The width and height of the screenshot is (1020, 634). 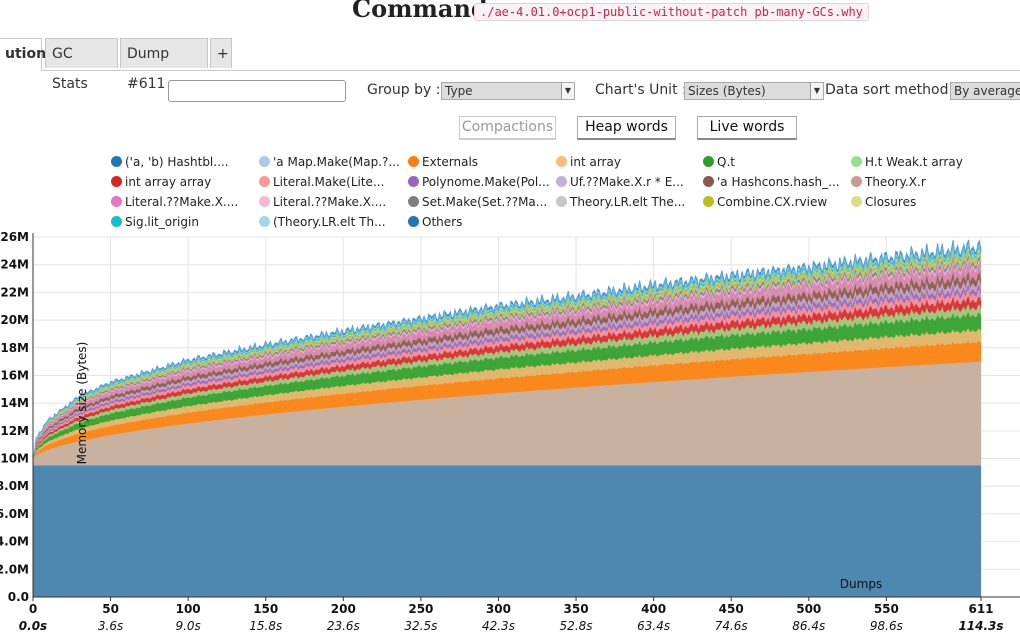 What do you see at coordinates (14, 375) in the screenshot?
I see `y-tick-label: 16M` at bounding box center [14, 375].